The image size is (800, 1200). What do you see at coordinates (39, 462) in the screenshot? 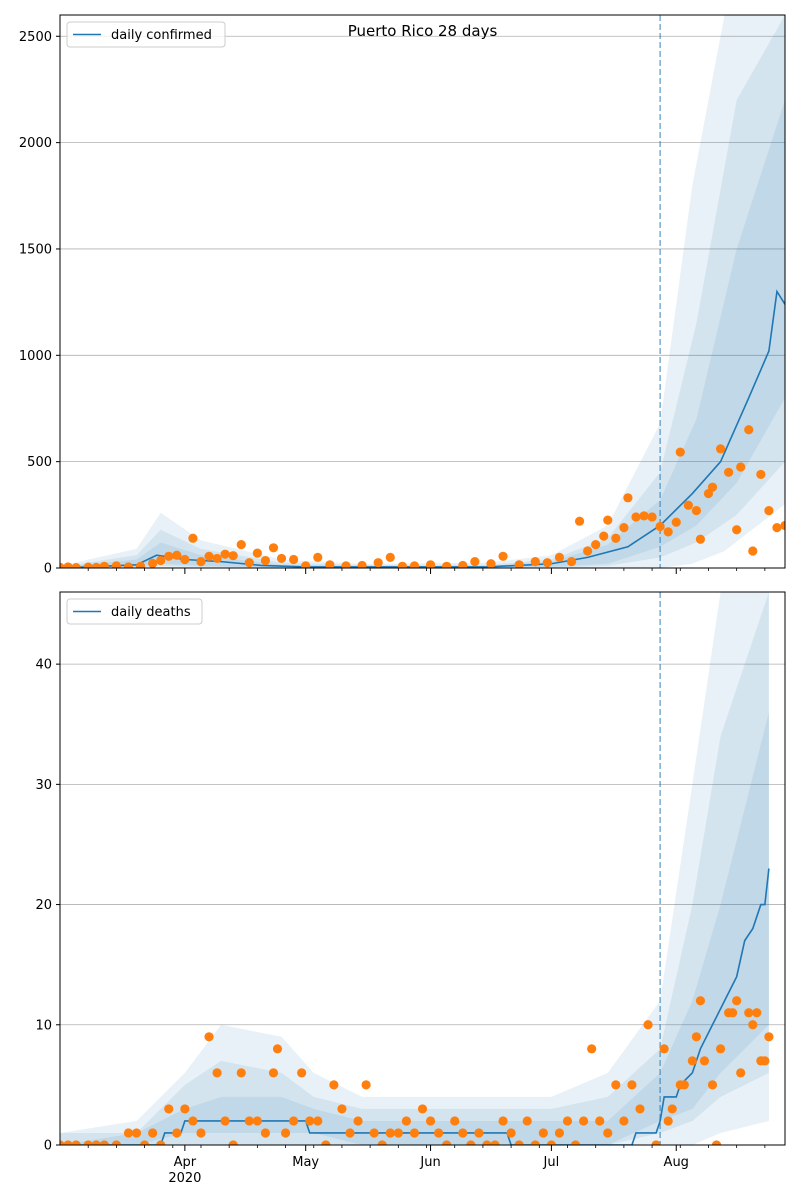
I see `y-tick-label: 500` at bounding box center [39, 462].